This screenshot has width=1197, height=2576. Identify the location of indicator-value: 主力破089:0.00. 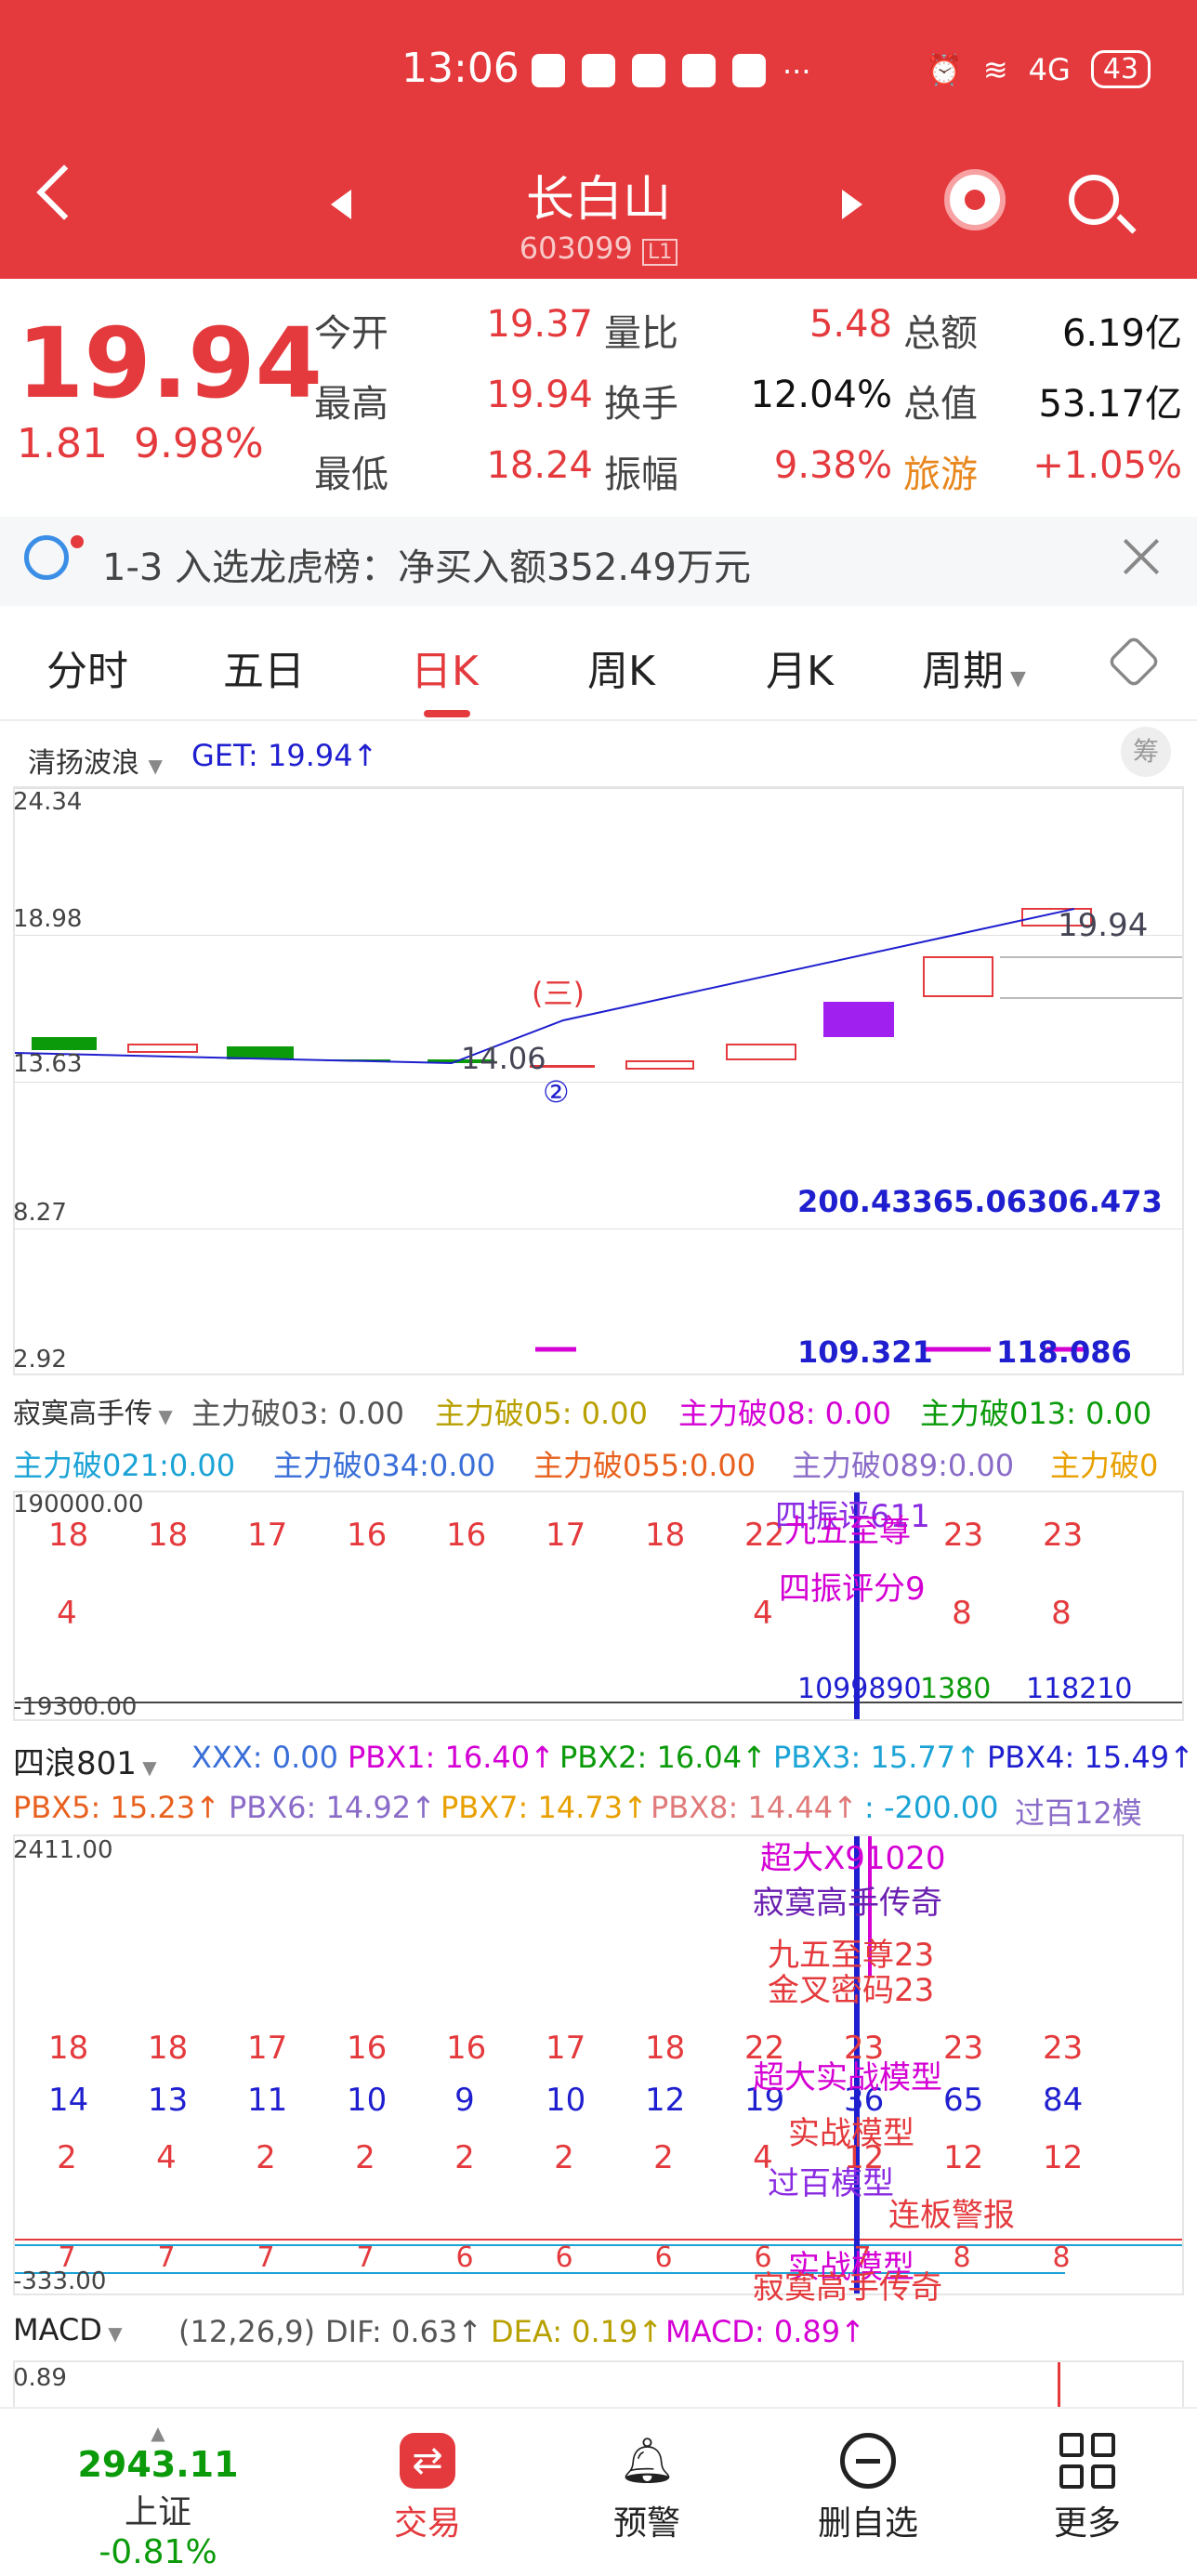
(903, 1465).